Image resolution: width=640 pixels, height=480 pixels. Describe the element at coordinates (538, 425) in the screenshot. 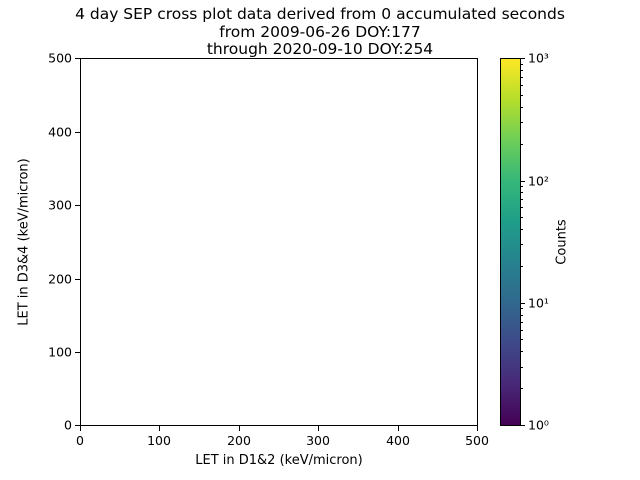

I see `colorbar-tick-label: 10⁰` at that location.